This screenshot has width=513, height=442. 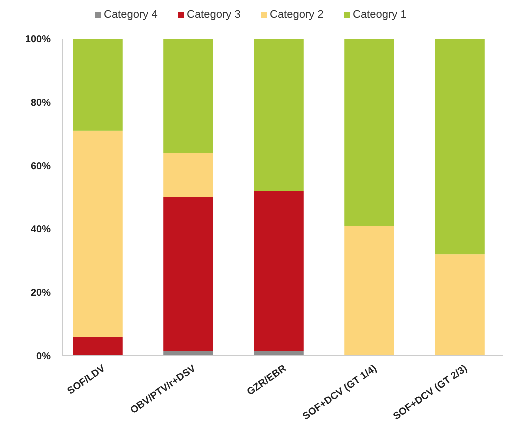 I want to click on y-tick-label: 40%, so click(x=41, y=230).